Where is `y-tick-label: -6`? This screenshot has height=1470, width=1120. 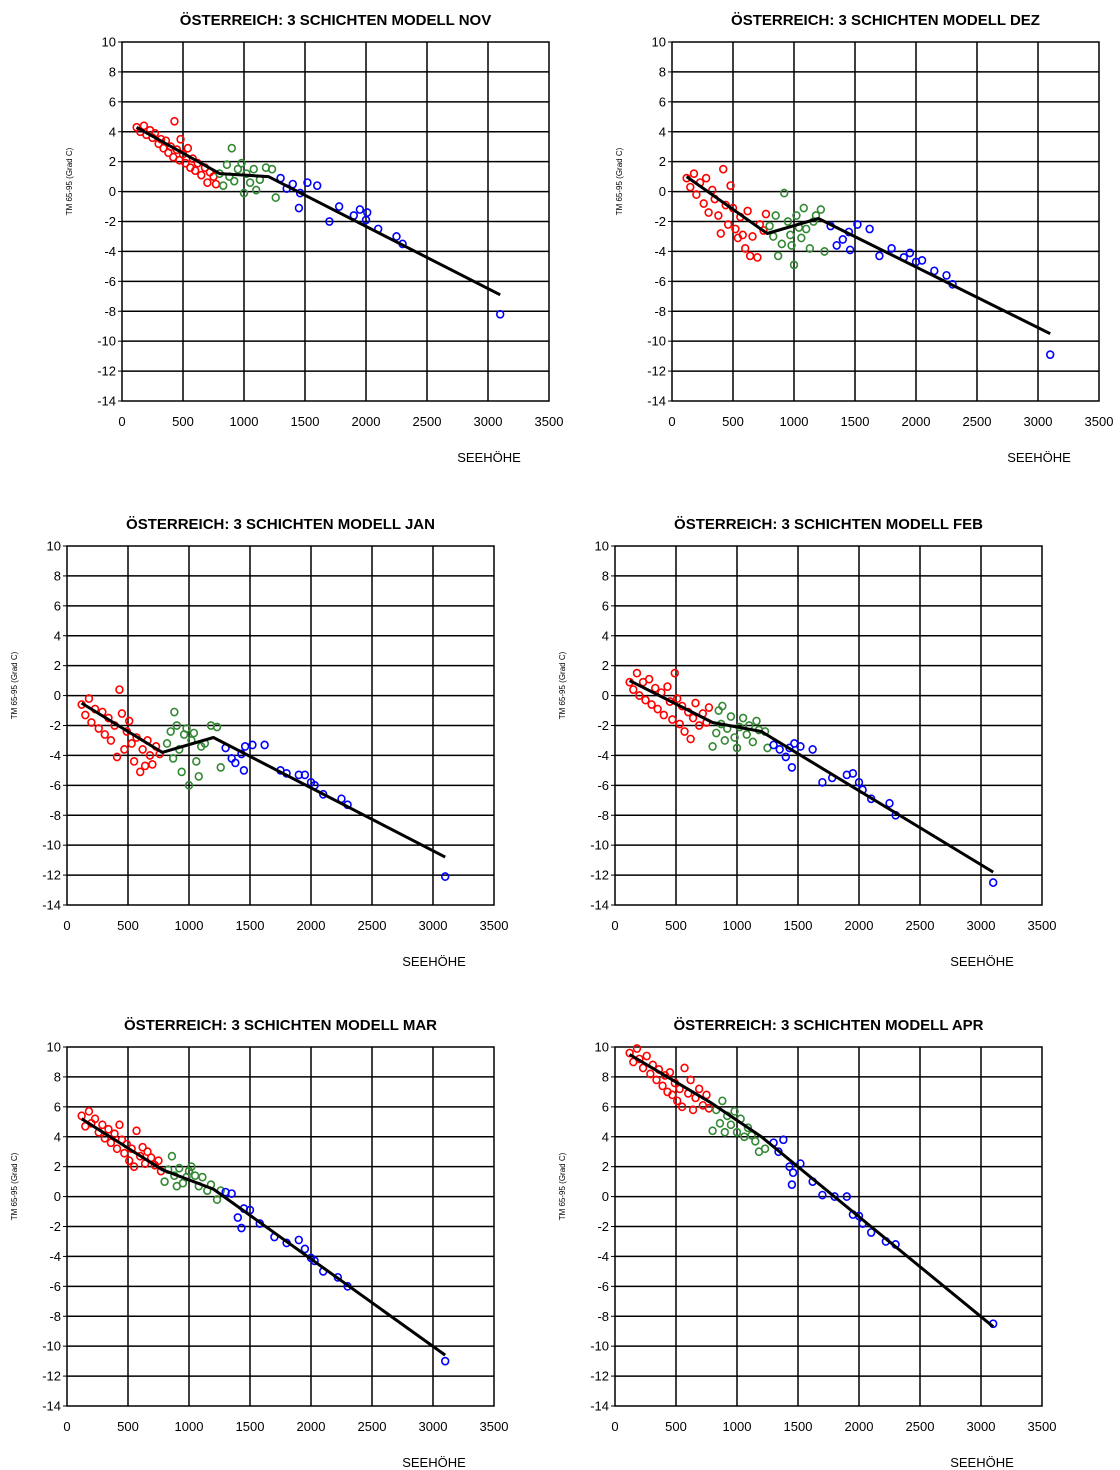
y-tick-label: -6 is located at coordinates (603, 785).